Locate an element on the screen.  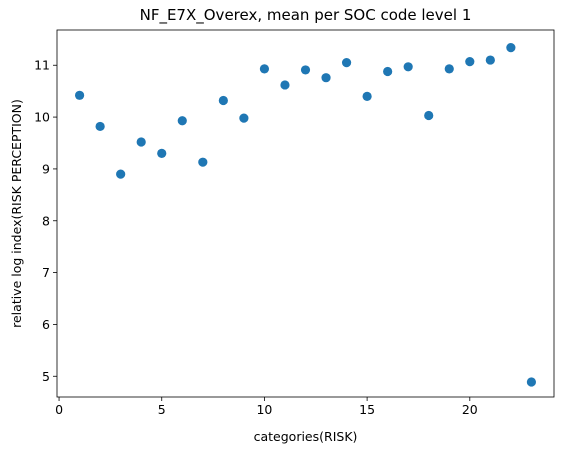
y-tick-label: 6 is located at coordinates (46, 324).